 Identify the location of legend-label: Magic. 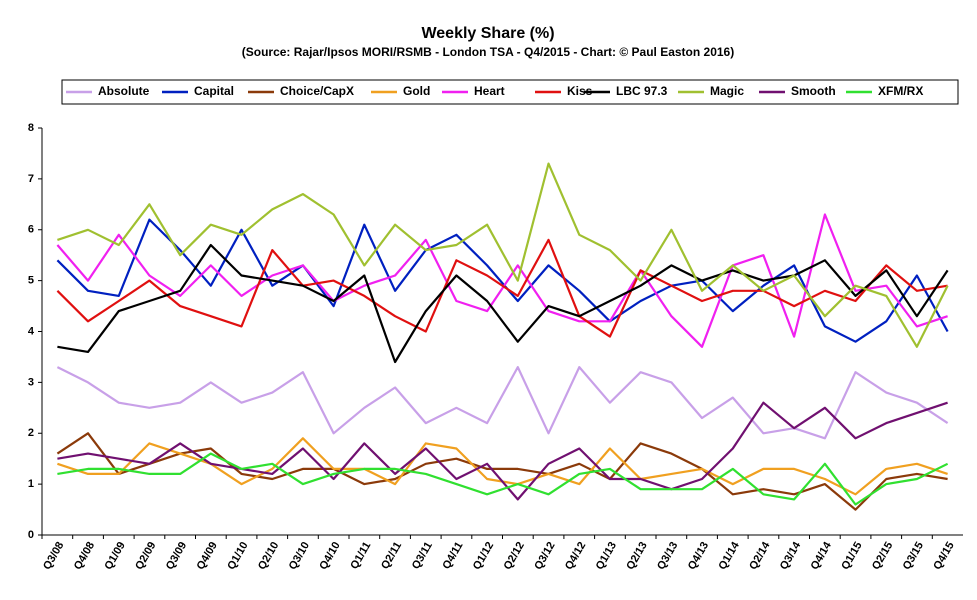
(727, 91).